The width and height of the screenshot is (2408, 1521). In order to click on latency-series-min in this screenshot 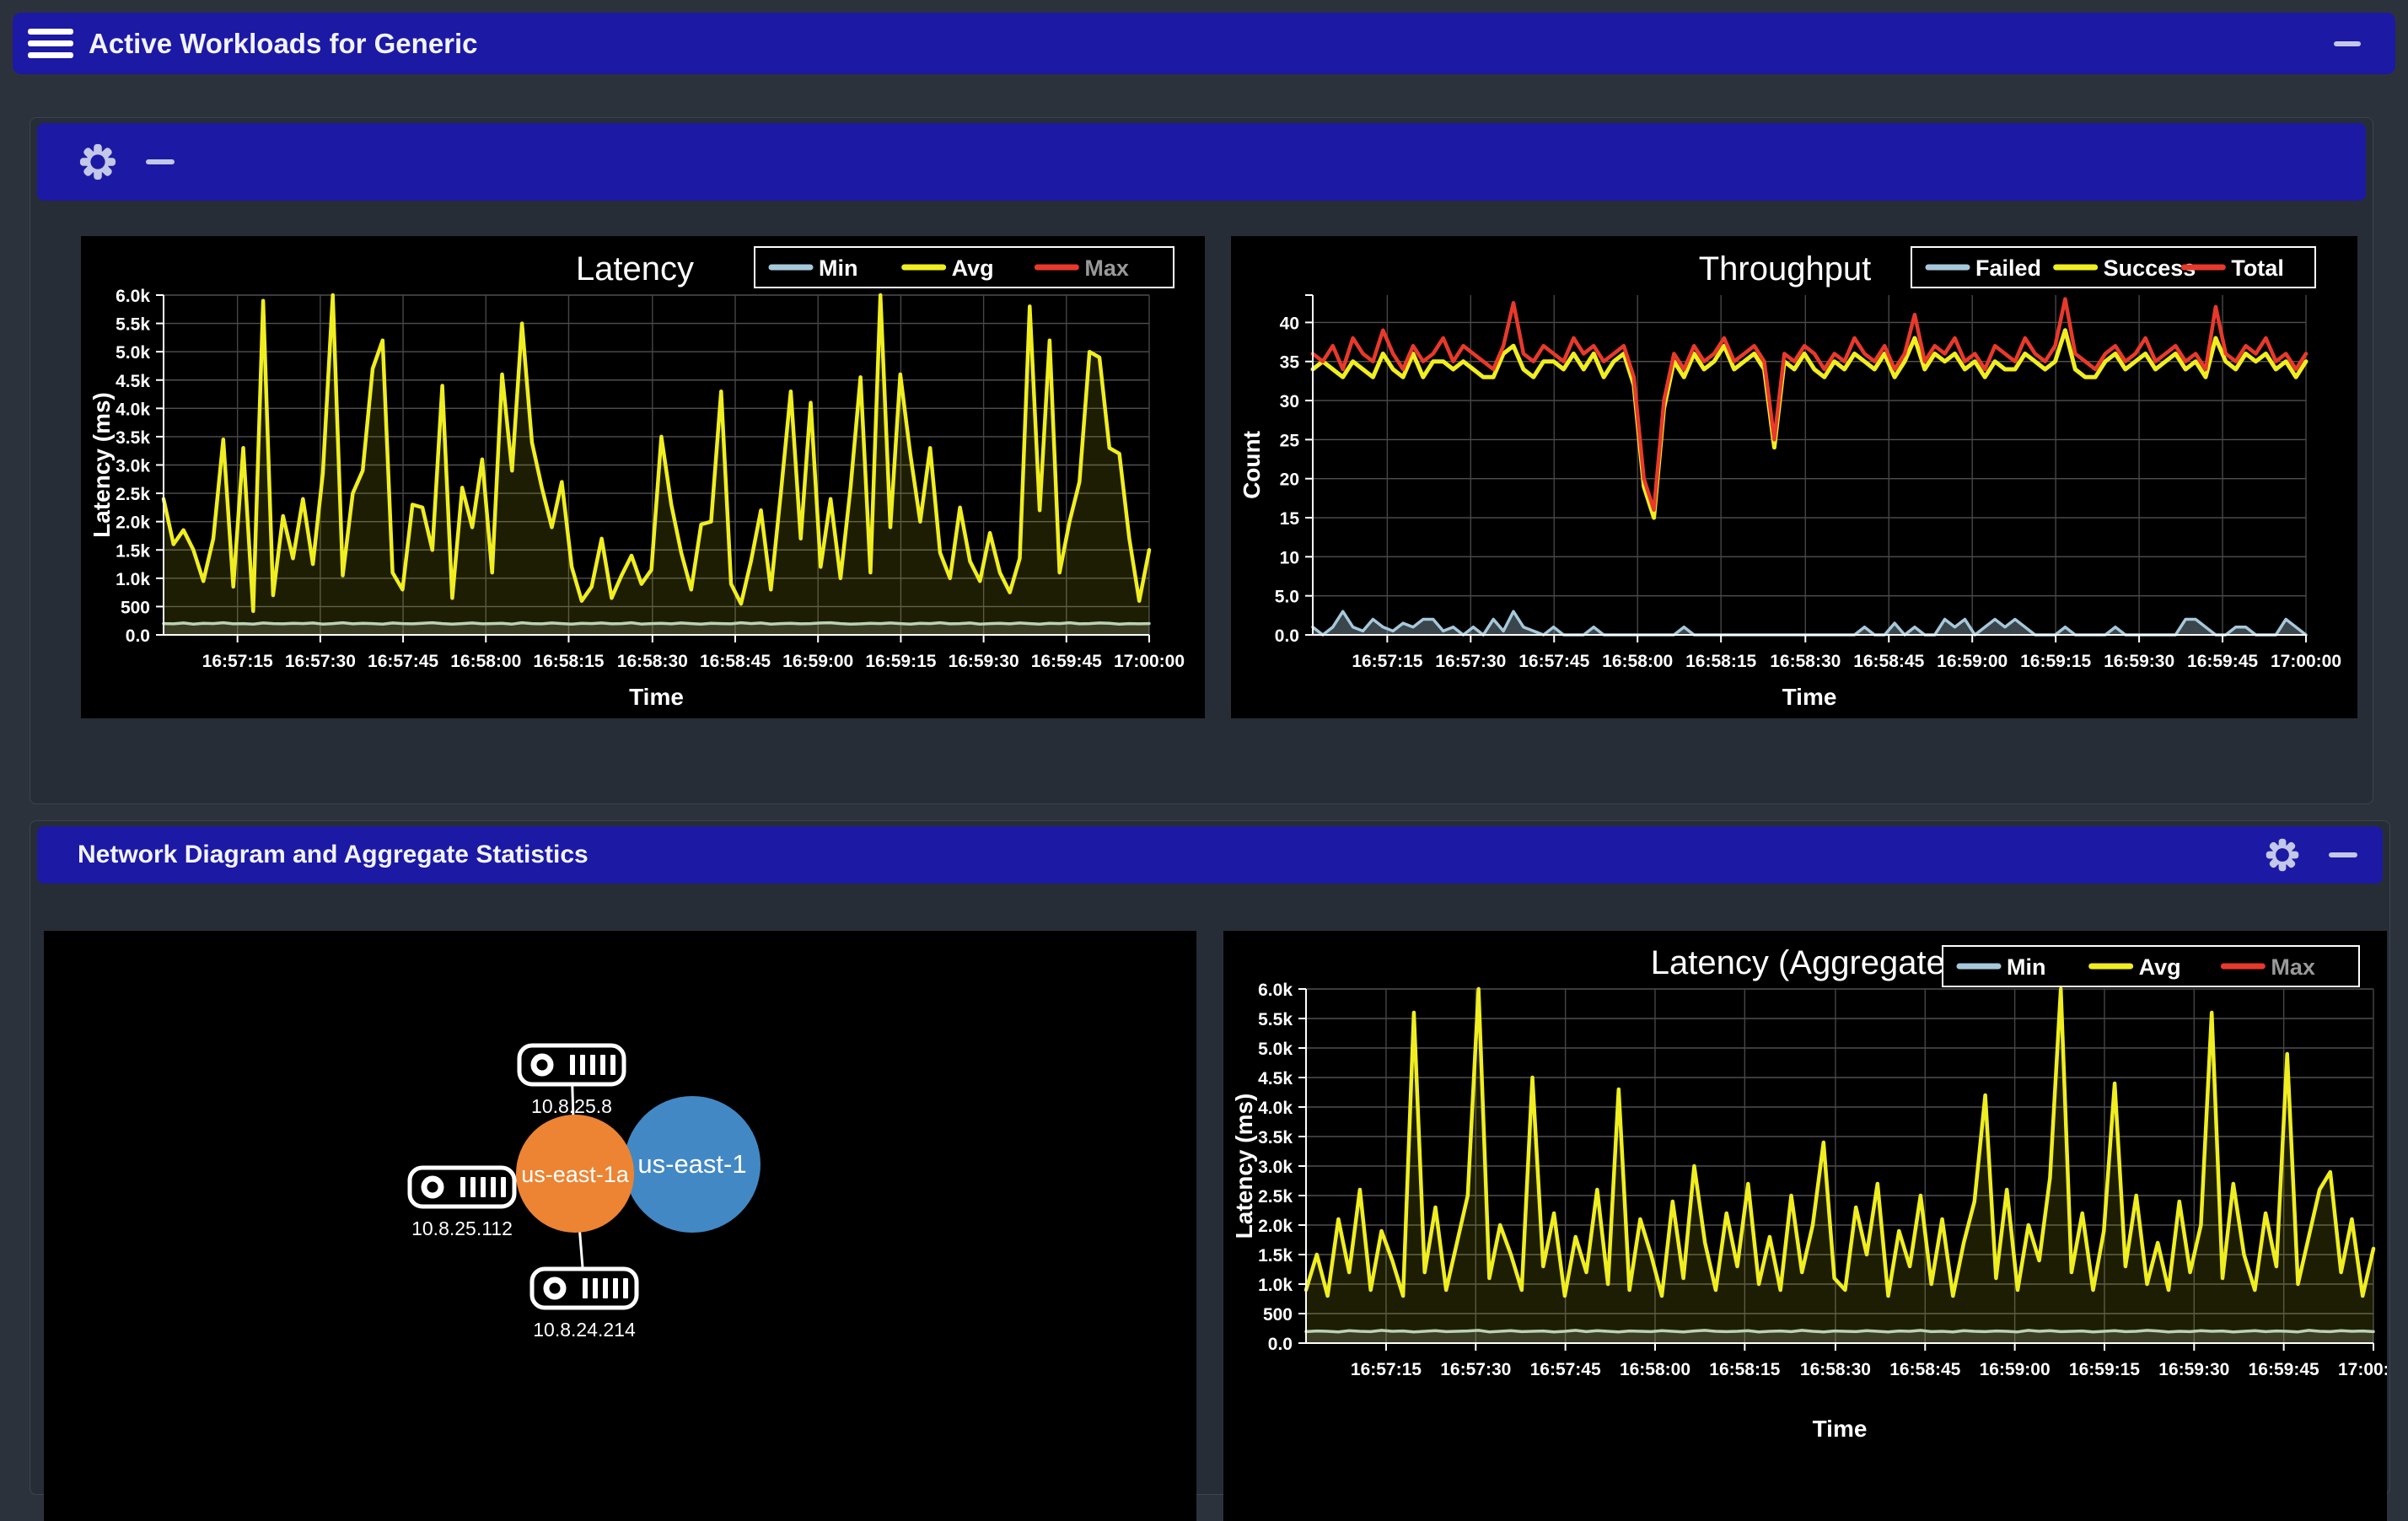, I will do `click(657, 623)`.